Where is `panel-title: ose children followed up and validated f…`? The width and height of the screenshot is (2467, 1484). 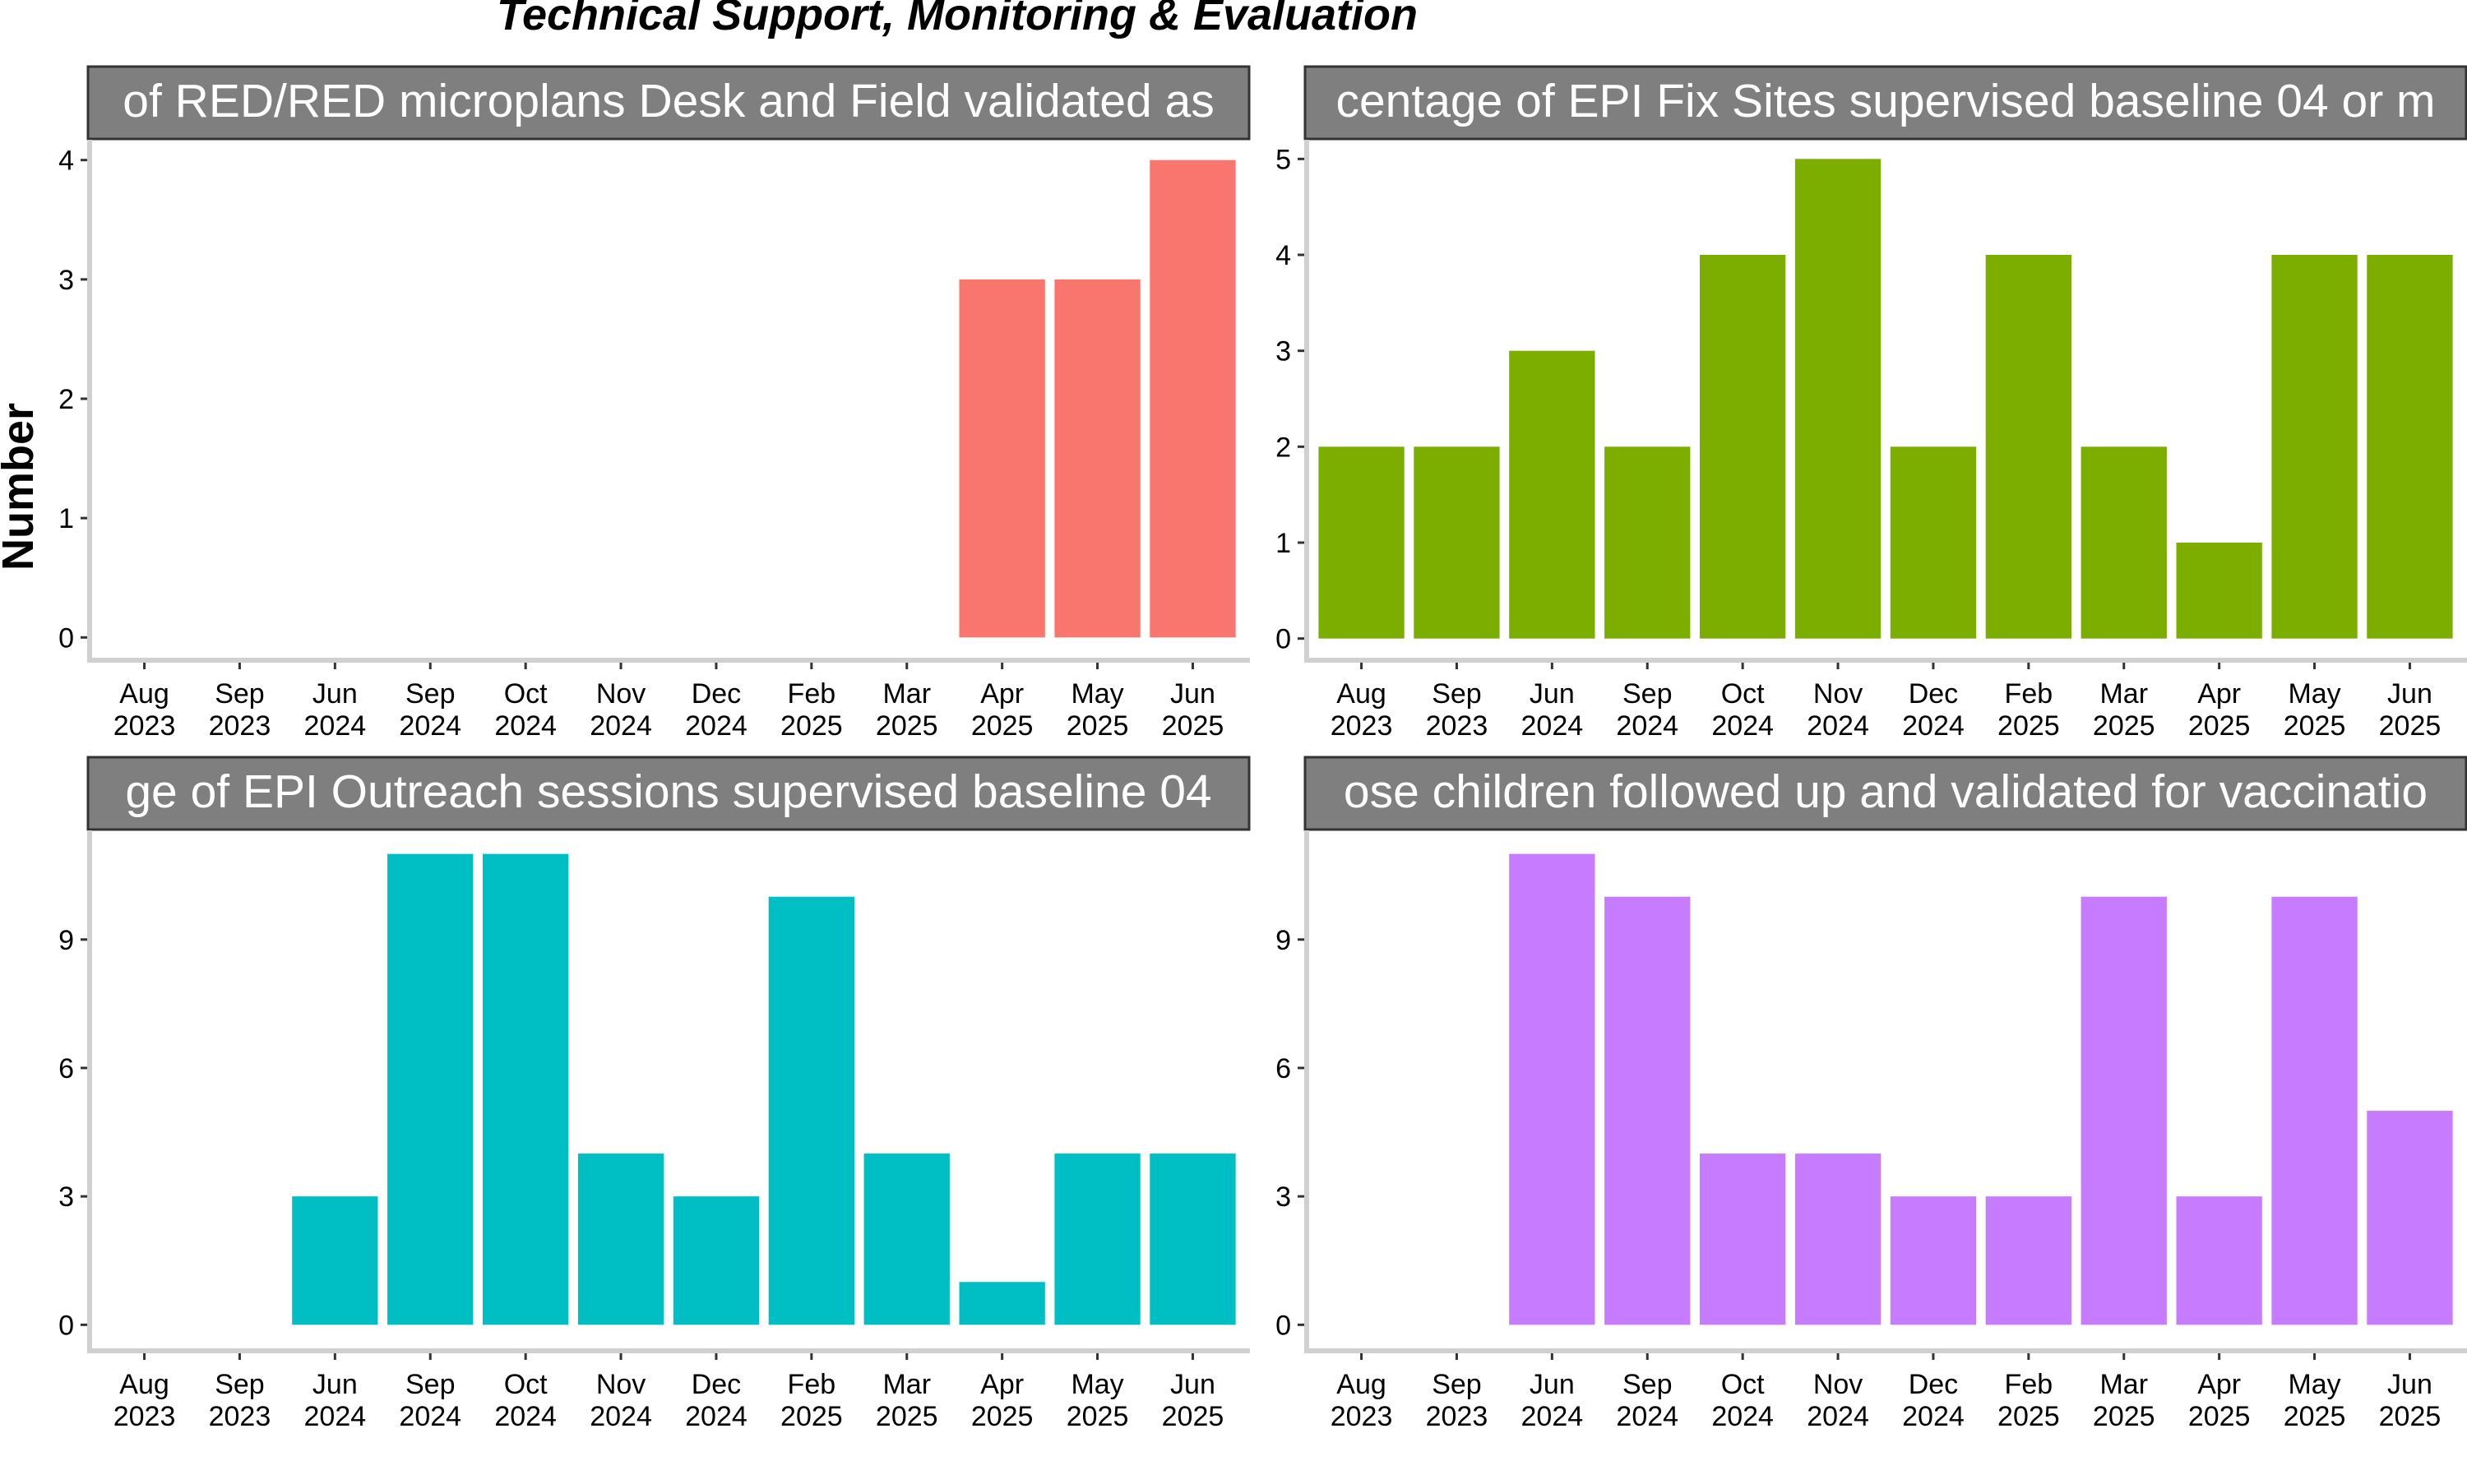
panel-title: ose children followed up and validated f… is located at coordinates (1886, 792).